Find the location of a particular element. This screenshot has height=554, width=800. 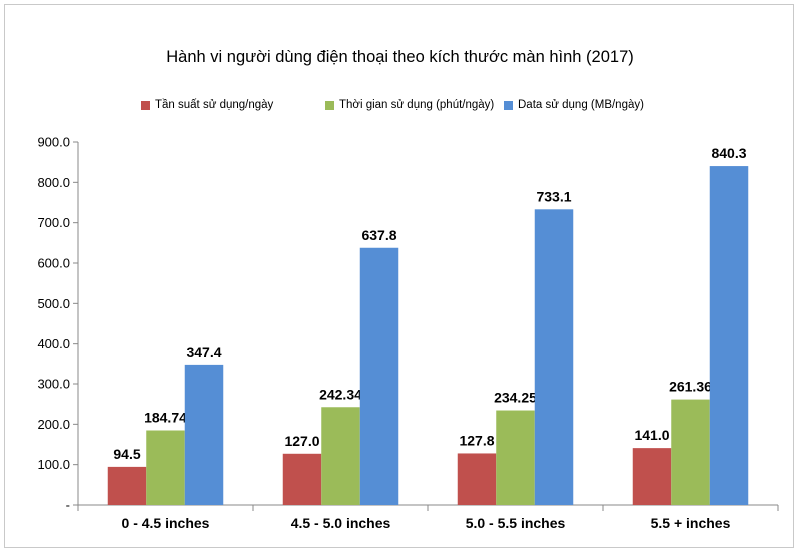

y-tick-label: 400.0 is located at coordinates (53, 343).